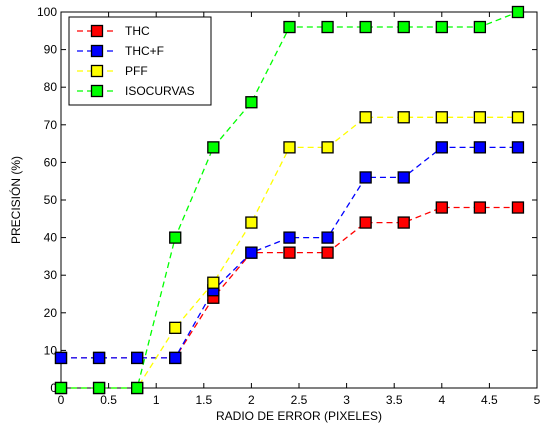  I want to click on legend: THC THC+F PFF ISOCURVAS, so click(140, 61).